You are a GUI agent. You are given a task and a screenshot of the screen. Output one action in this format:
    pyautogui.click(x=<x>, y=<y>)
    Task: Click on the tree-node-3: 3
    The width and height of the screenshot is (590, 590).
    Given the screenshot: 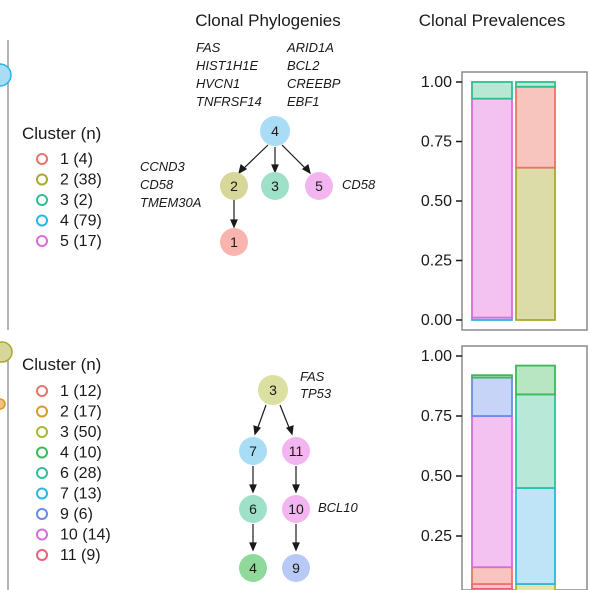 What is the action you would take?
    pyautogui.click(x=273, y=390)
    